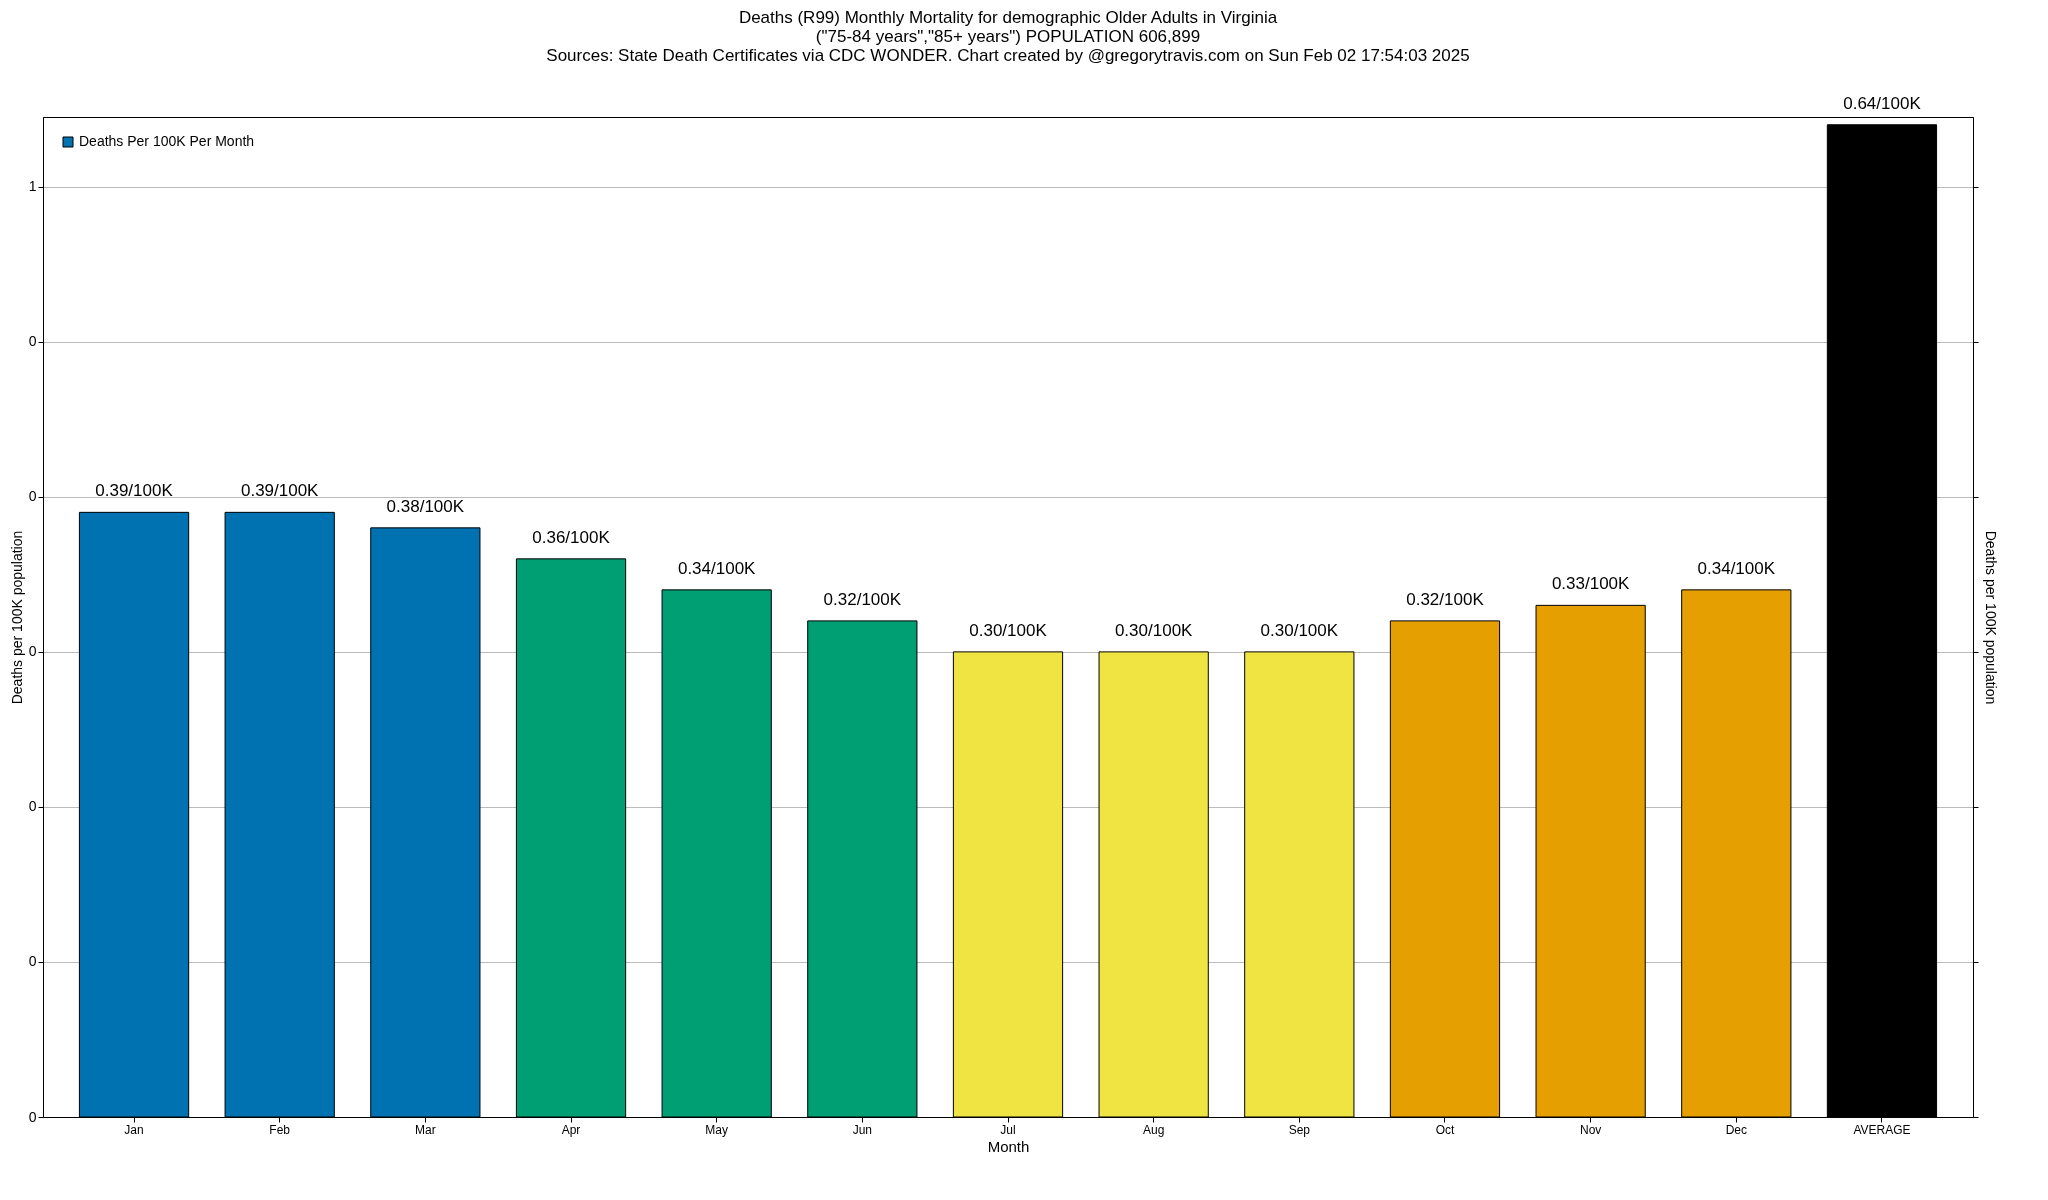 The width and height of the screenshot is (2048, 1200). What do you see at coordinates (1590, 1129) in the screenshot?
I see `x-tick-label: Nov` at bounding box center [1590, 1129].